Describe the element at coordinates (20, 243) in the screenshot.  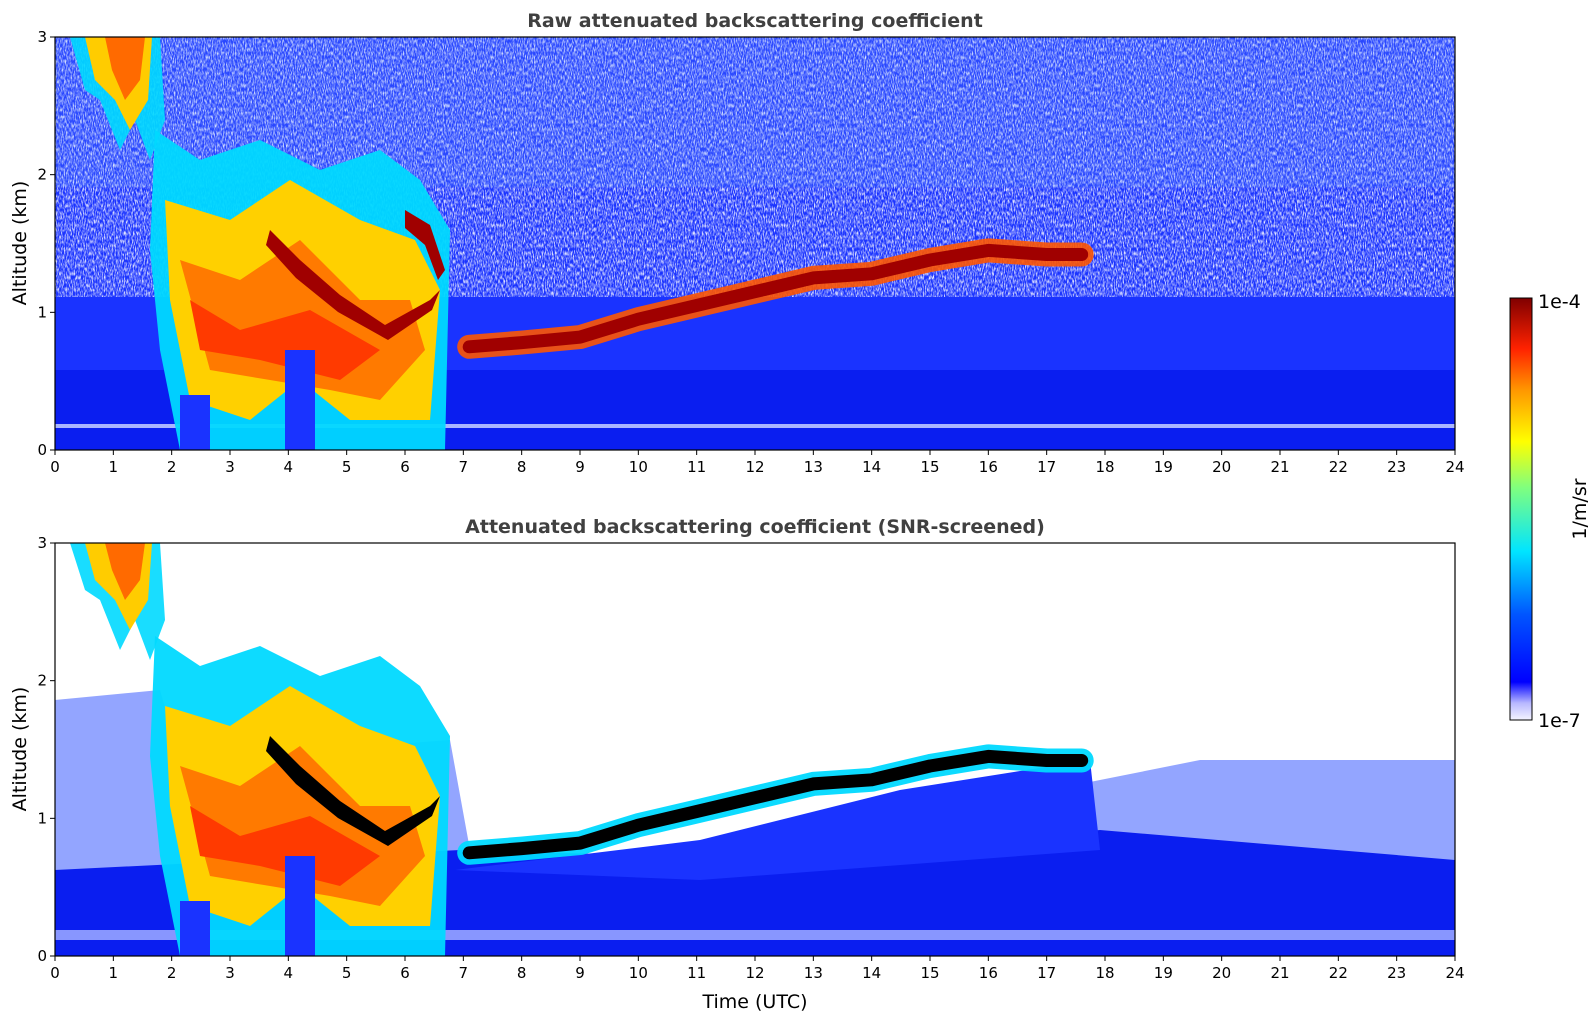
I see `panel1-y-label: Altitude (km)` at that location.